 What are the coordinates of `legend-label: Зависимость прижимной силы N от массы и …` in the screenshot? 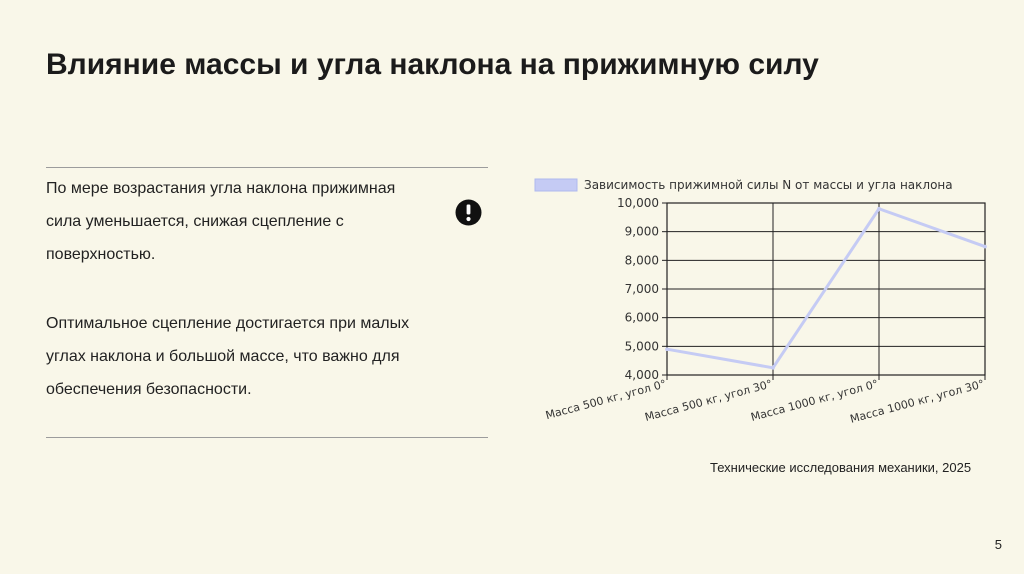 It's located at (768, 185).